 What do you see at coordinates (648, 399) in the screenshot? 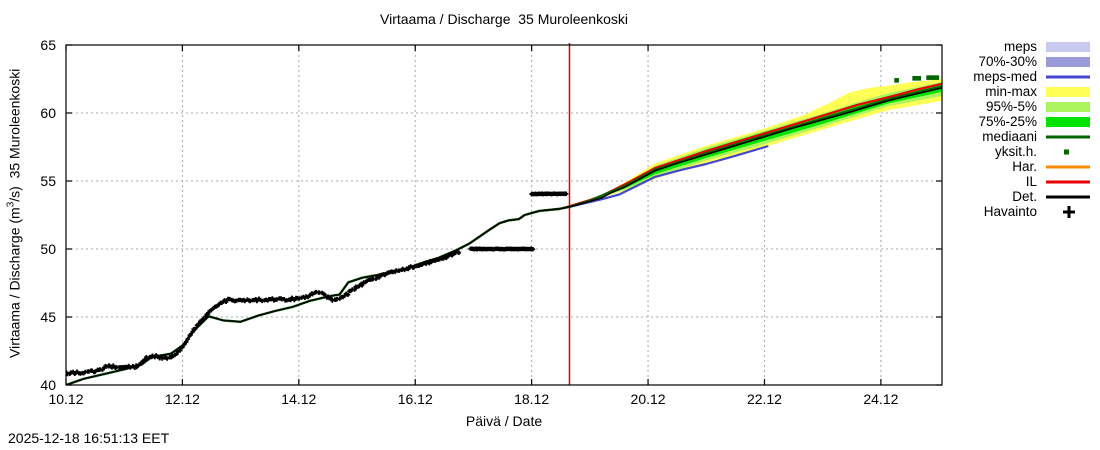
I see `x-tick-label: 20.12` at bounding box center [648, 399].